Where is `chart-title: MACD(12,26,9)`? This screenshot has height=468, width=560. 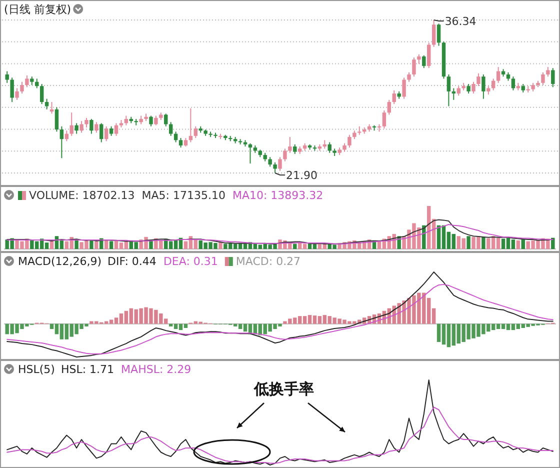 chart-title: MACD(12,26,9) is located at coordinates (60, 261).